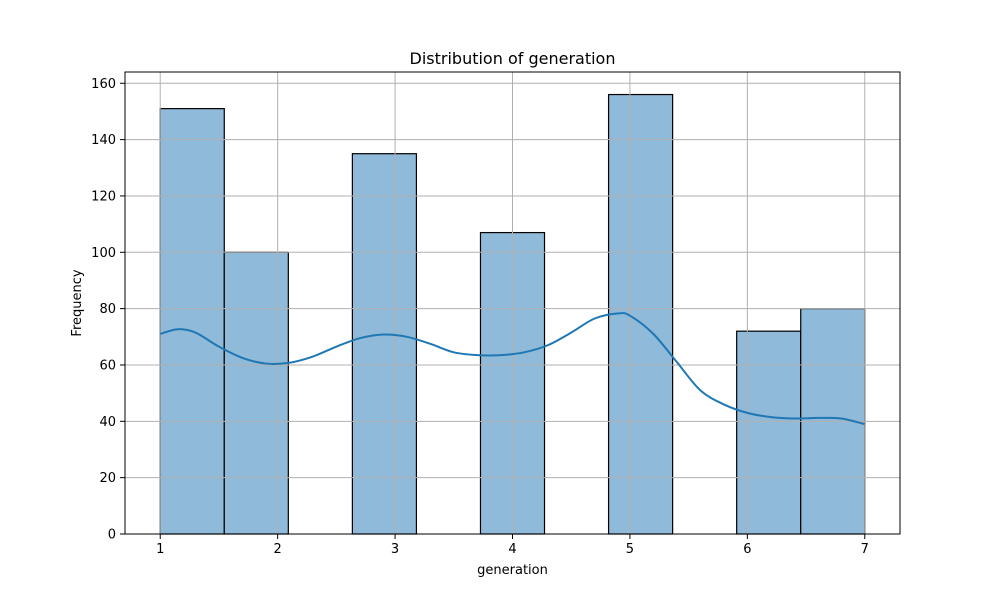  I want to click on chart-title: Distribution of generation, so click(513, 58).